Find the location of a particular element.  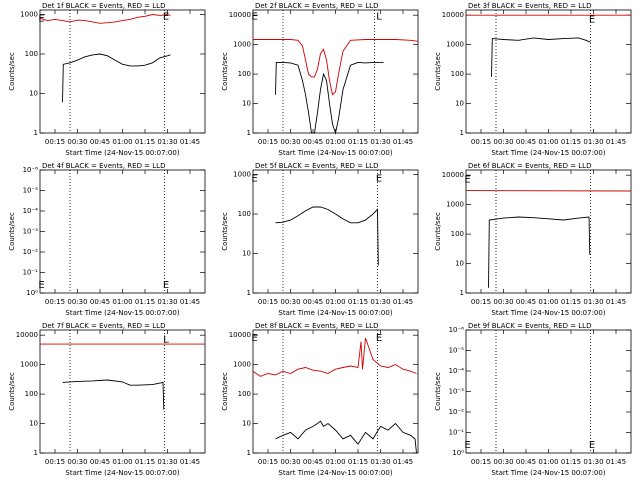

panel-title: Det 8f BLACK = Events, RED = LLD is located at coordinates (316, 326).